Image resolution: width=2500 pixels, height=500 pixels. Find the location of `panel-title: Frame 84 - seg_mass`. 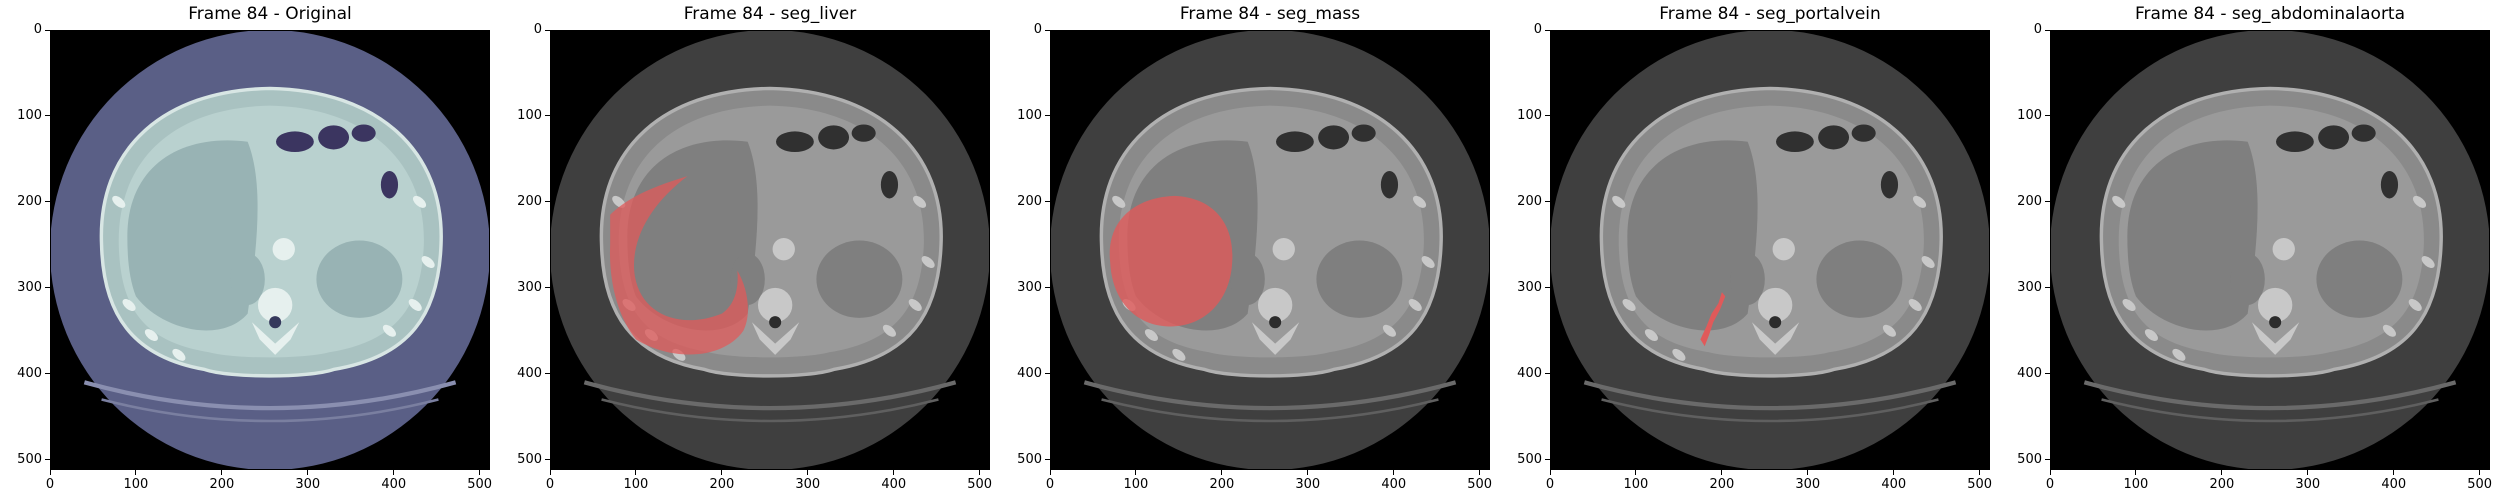

panel-title: Frame 84 - seg_mass is located at coordinates (1270, 14).